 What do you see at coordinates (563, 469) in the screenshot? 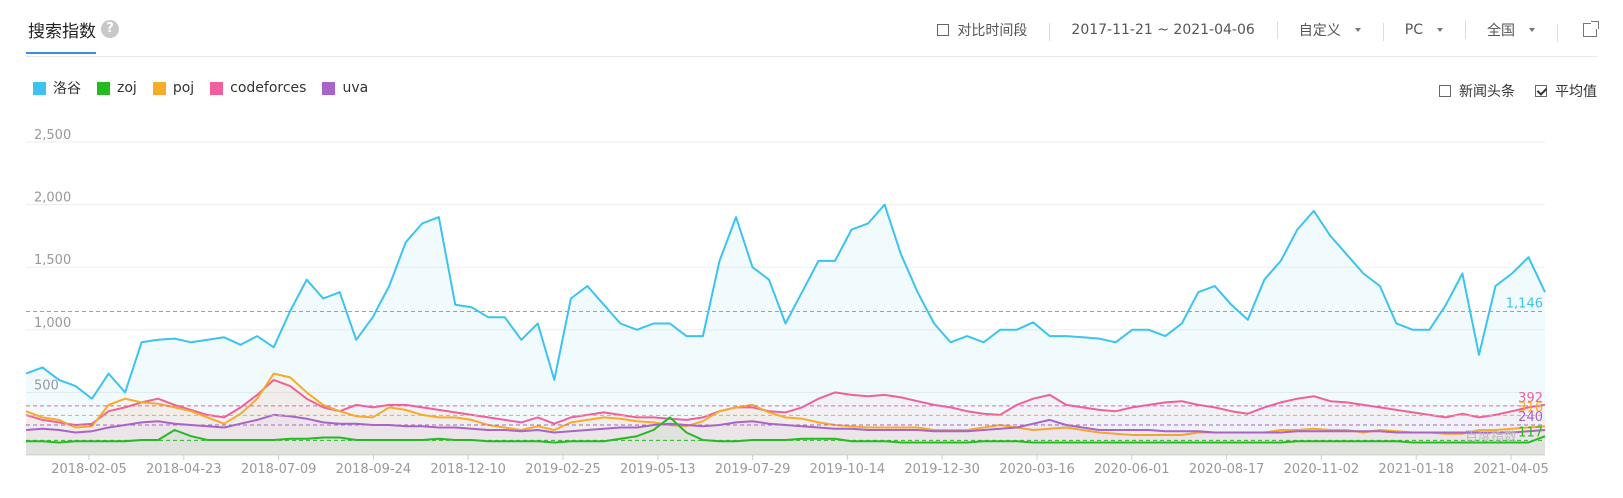
I see `x-tick-label: 2019-02-25` at bounding box center [563, 469].